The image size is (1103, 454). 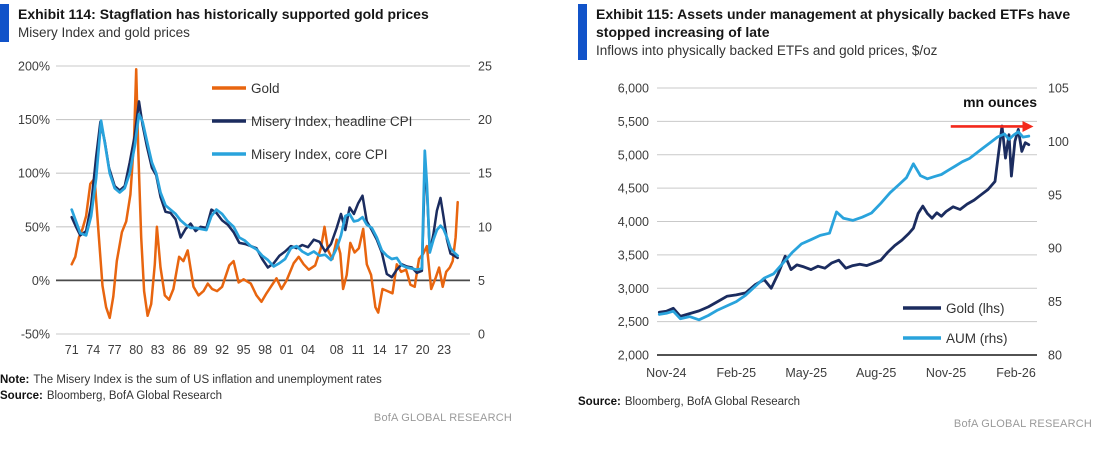 I want to click on x-axis-tick-label: 95, so click(x=244, y=350).